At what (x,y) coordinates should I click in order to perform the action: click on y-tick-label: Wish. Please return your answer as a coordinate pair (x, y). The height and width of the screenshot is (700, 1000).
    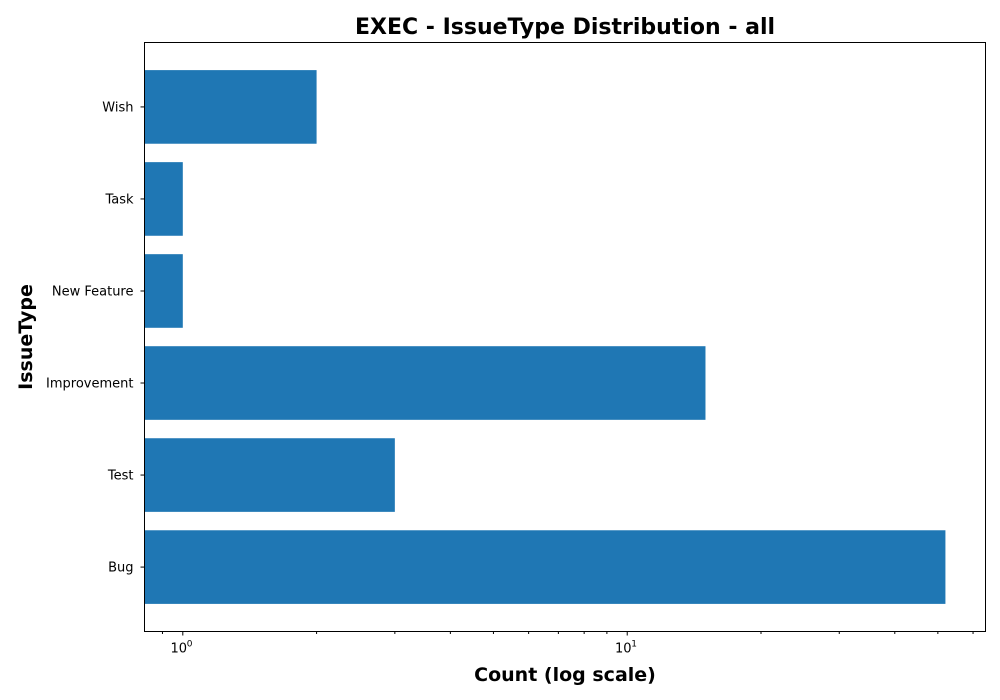
    Looking at the image, I should click on (117, 107).